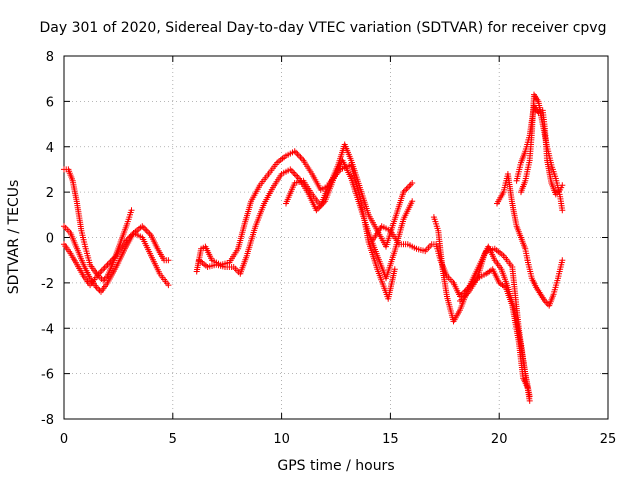 Image resolution: width=640 pixels, height=480 pixels. I want to click on x-tick-label: 15, so click(390, 439).